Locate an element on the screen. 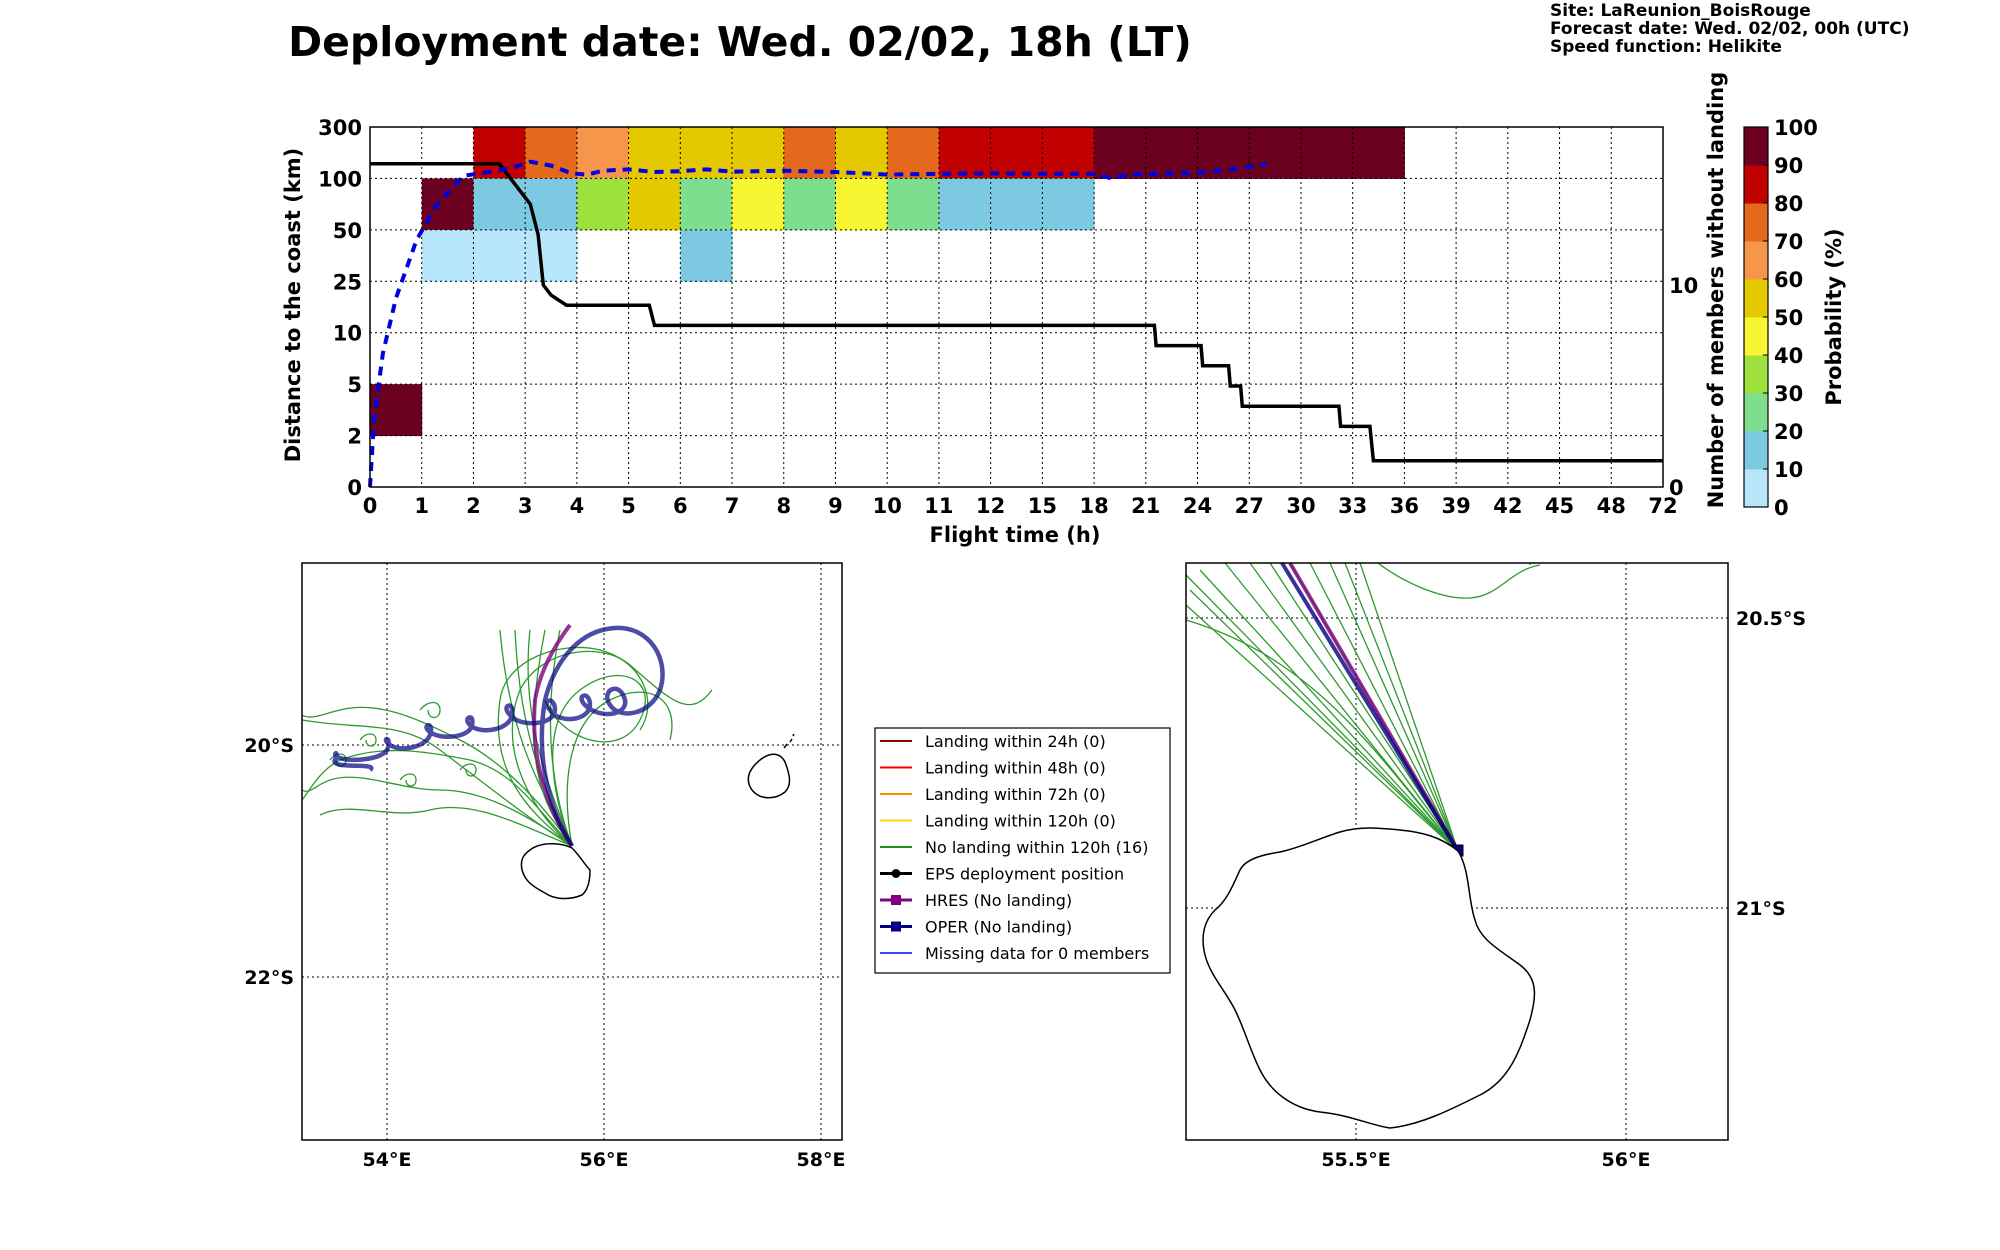  left-map-lat-label: 20°S is located at coordinates (269, 746).